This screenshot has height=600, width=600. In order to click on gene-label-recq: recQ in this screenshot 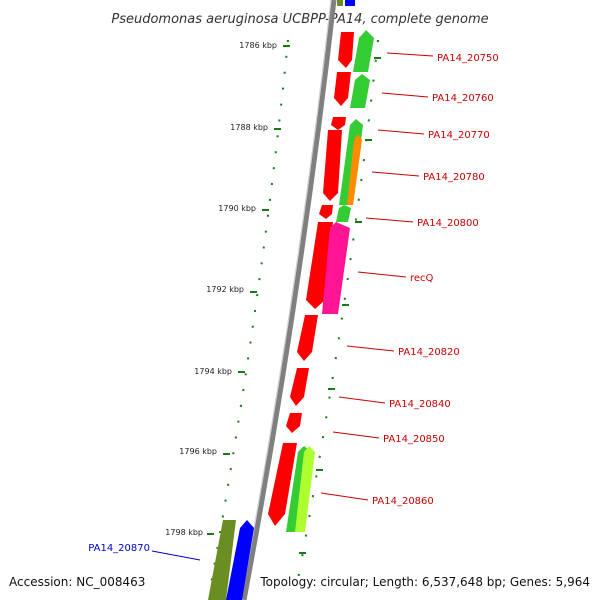, I will do `click(422, 278)`.